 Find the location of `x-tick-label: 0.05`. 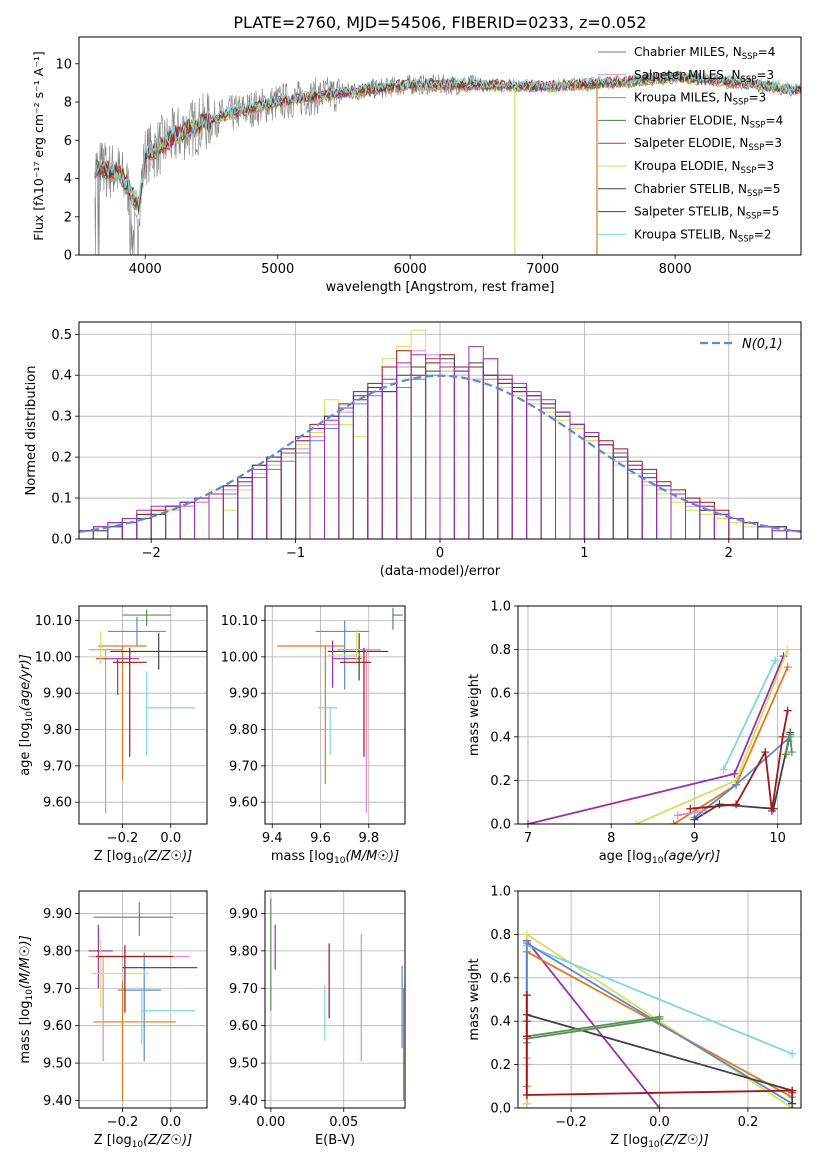

x-tick-label: 0.05 is located at coordinates (343, 1122).